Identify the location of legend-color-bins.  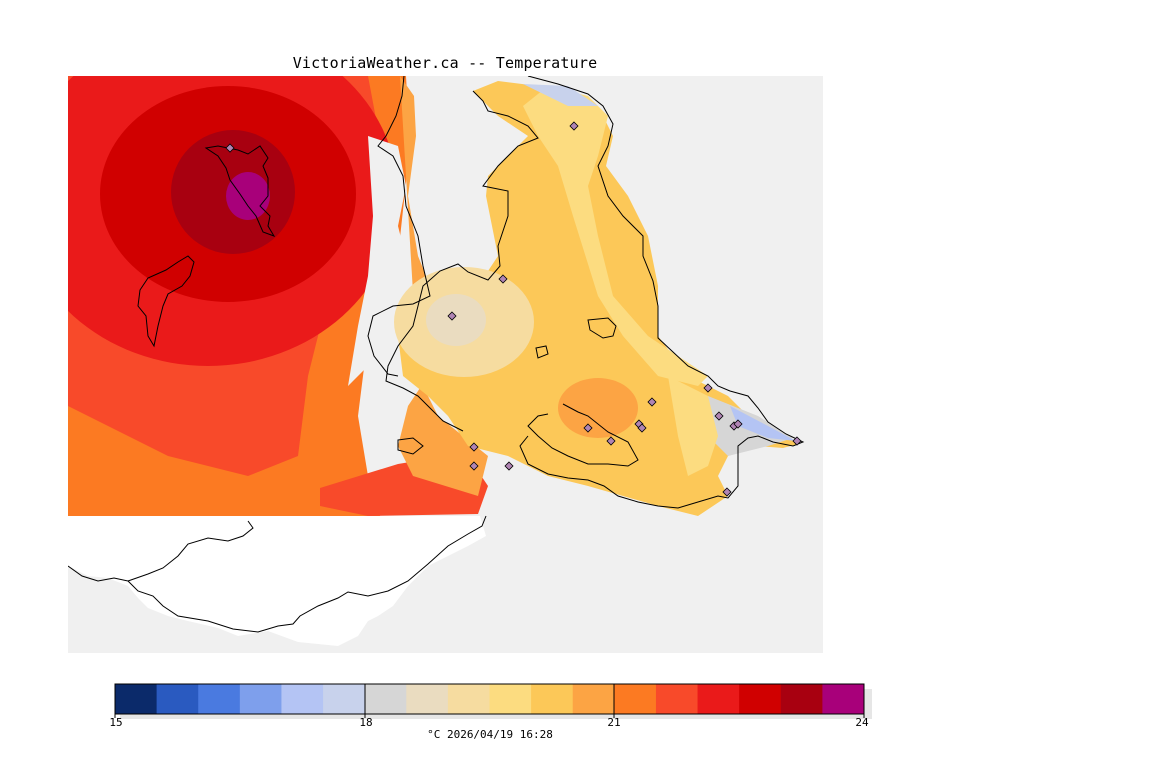
(490, 699).